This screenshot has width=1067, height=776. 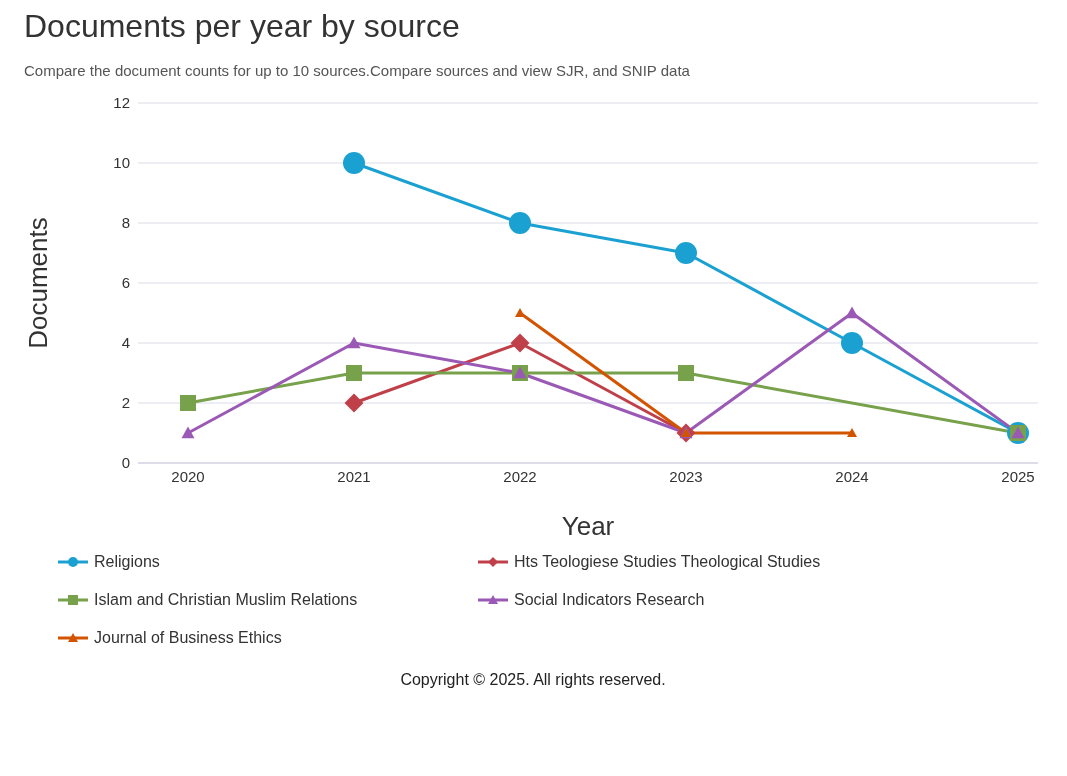 What do you see at coordinates (686, 476) in the screenshot?
I see `x-tick-label: 2023` at bounding box center [686, 476].